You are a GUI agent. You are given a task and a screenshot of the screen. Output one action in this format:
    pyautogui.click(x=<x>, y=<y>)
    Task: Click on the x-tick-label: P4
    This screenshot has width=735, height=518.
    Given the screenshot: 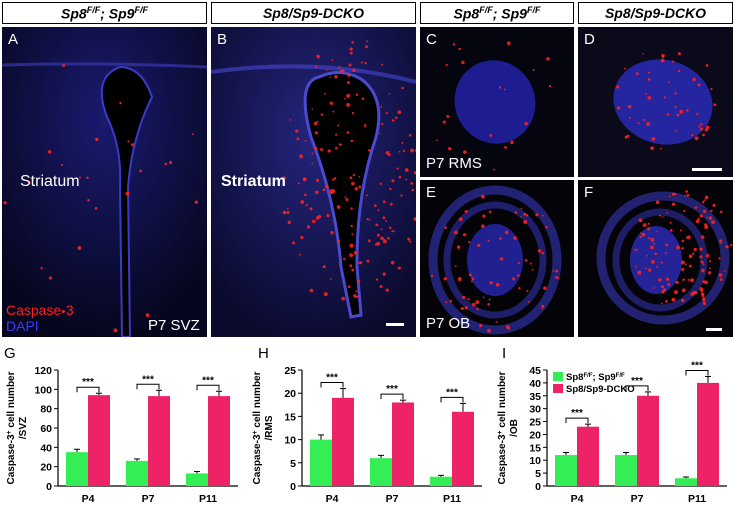 What is the action you would take?
    pyautogui.click(x=88, y=499)
    